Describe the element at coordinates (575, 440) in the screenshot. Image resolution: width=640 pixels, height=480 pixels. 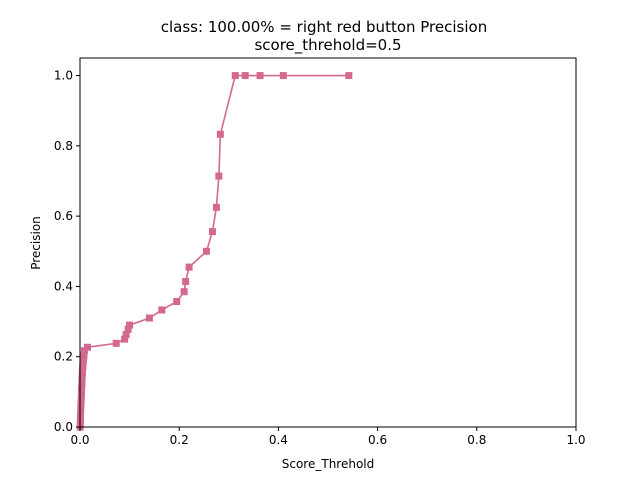
I see `x-tick-label: 1.0` at that location.